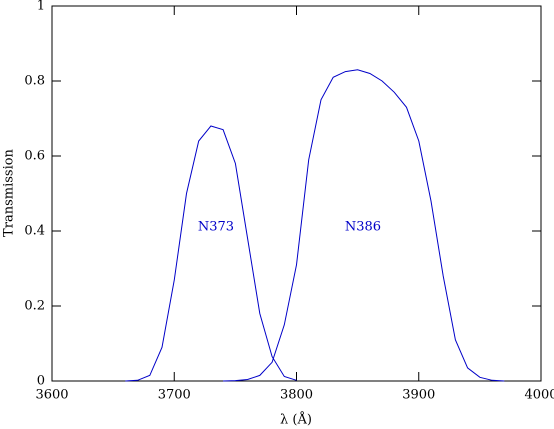 The height and width of the screenshot is (429, 554). I want to click on y-axis-label: Transmission, so click(9, 192).